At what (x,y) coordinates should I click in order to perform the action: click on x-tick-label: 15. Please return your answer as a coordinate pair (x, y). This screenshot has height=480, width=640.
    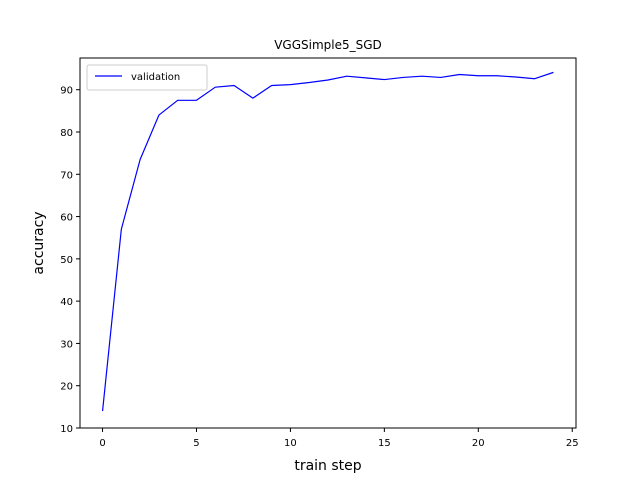
    Looking at the image, I should click on (384, 443).